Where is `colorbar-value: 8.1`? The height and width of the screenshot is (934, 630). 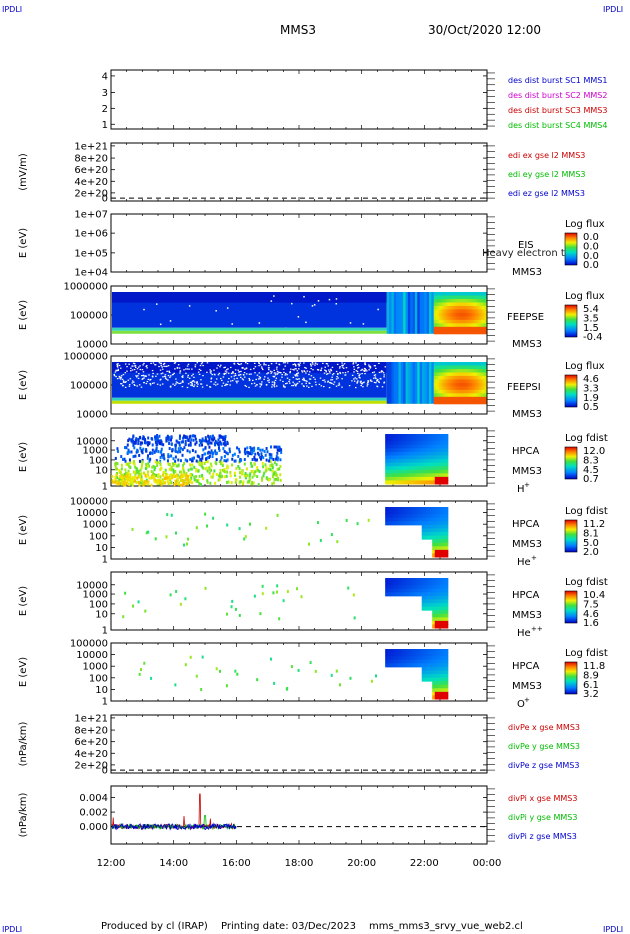
colorbar-value: 8.1 is located at coordinates (591, 533).